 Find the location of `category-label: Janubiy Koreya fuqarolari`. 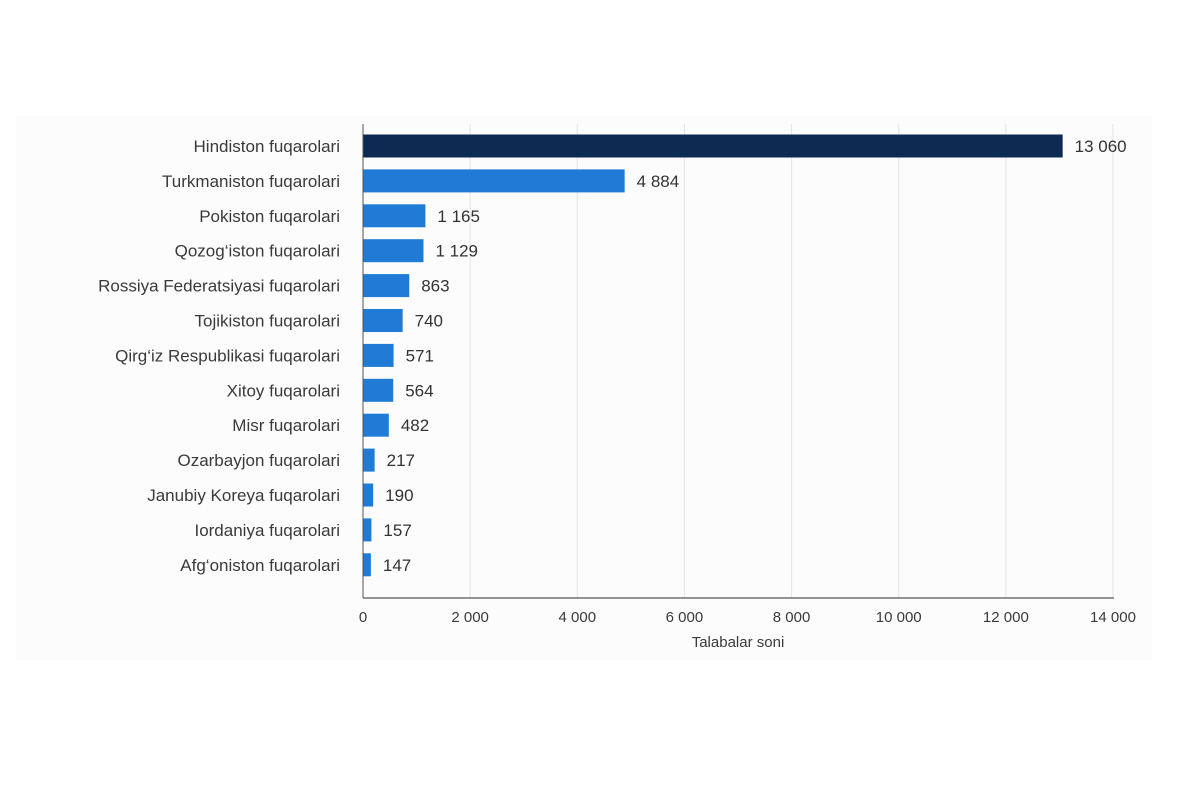

category-label: Janubiy Koreya fuqarolari is located at coordinates (243, 495).